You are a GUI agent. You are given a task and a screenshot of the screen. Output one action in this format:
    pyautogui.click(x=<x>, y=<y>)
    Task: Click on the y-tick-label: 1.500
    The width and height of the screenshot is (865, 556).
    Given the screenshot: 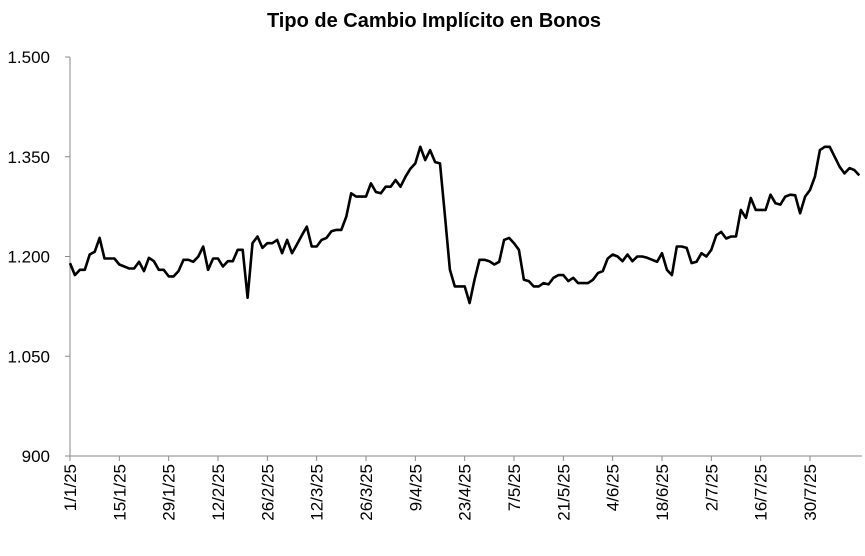 What is the action you would take?
    pyautogui.click(x=28, y=57)
    